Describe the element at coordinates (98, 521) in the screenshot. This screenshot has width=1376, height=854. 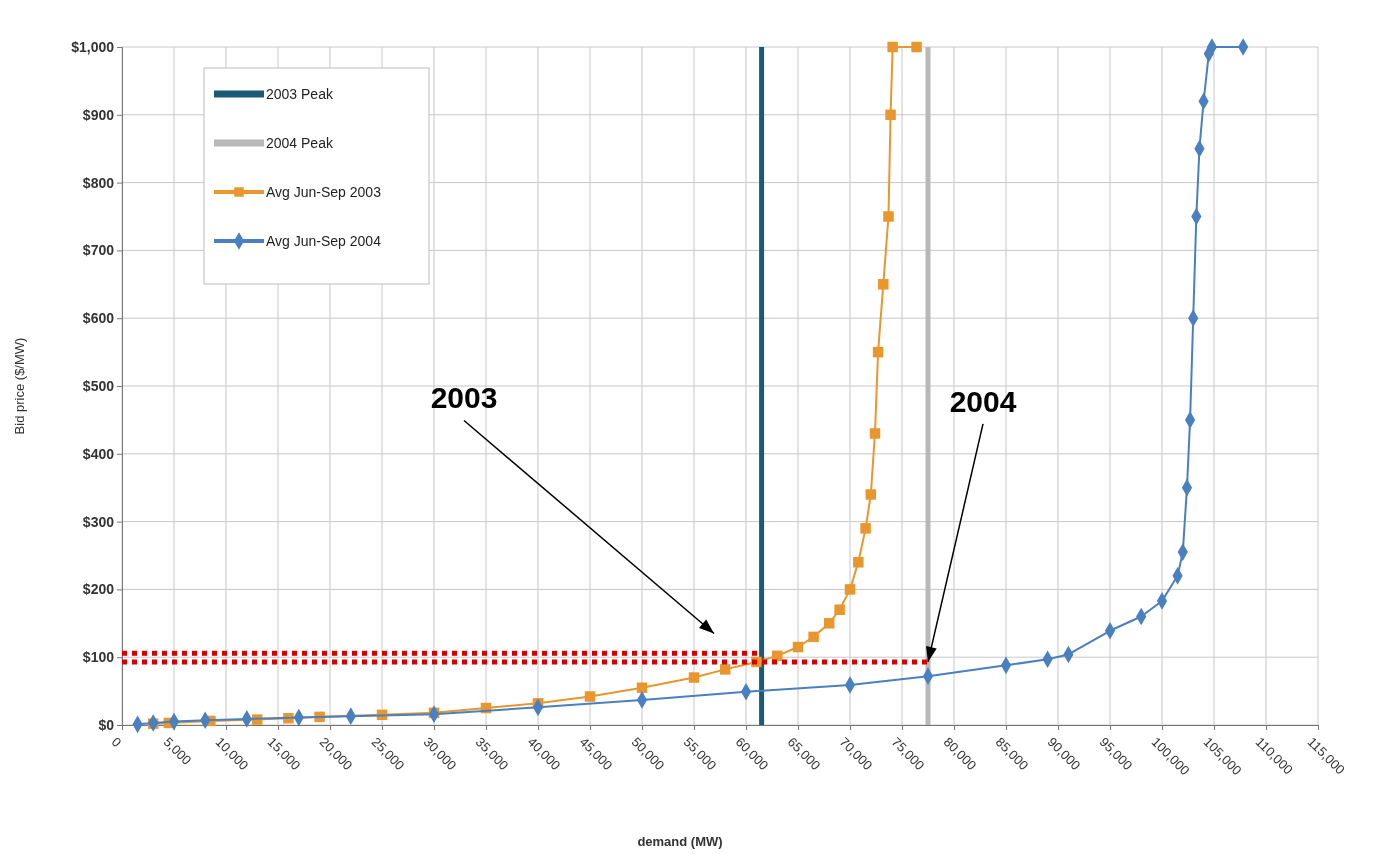
I see `y-tick-label: $300` at that location.